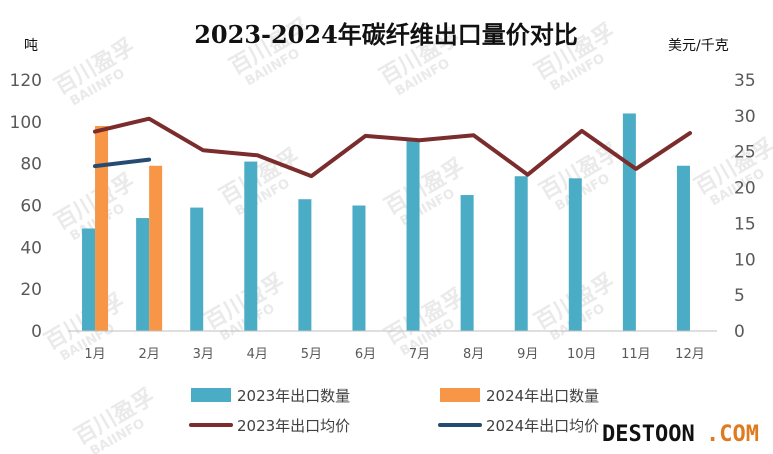 This screenshot has height=454, width=773. Describe the element at coordinates (473, 354) in the screenshot. I see `x-tick-label: 8月` at that location.